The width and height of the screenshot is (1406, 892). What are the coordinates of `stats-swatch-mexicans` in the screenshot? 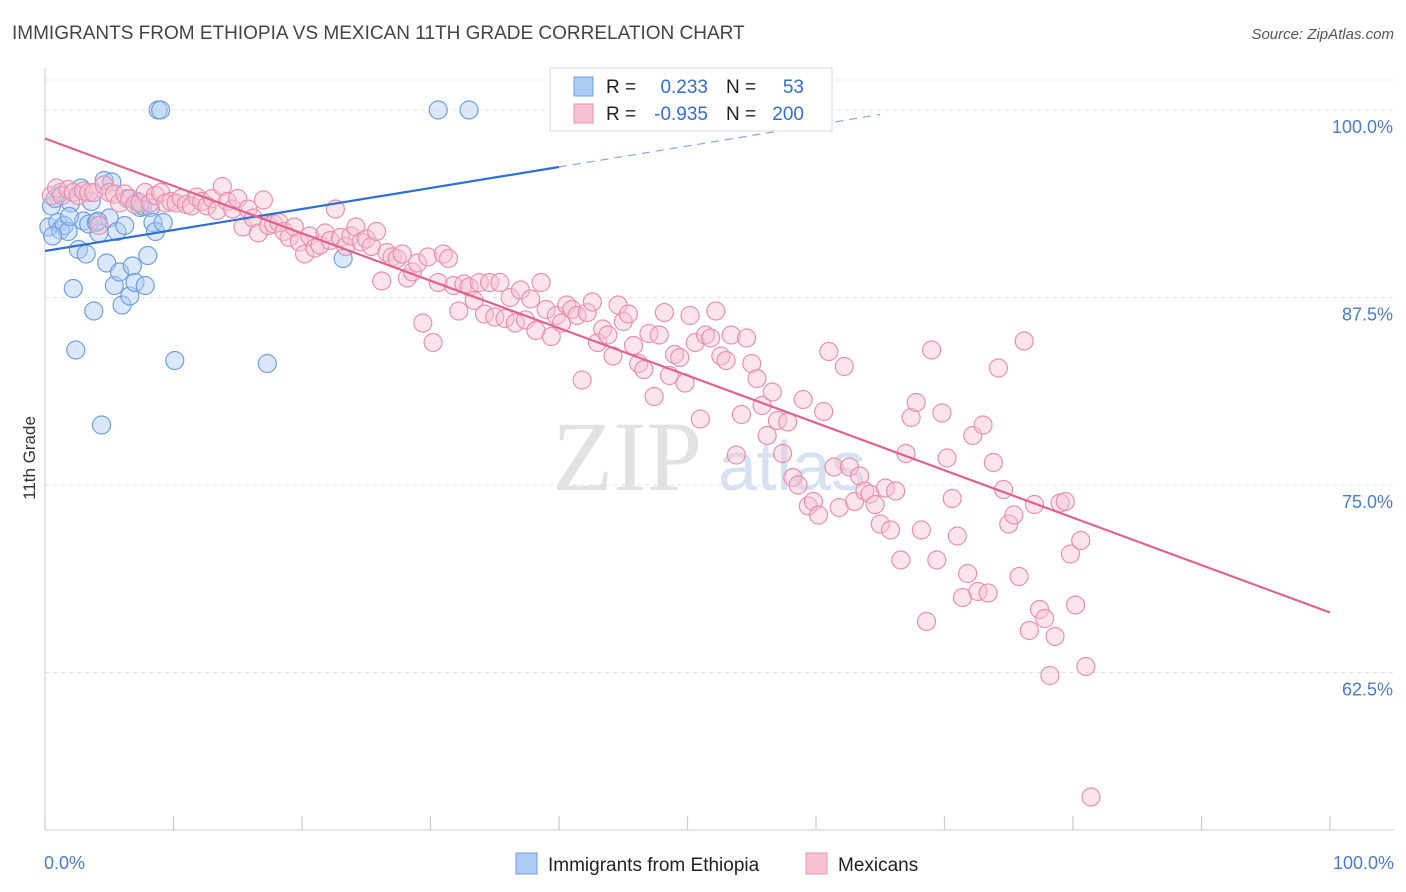 It's located at (583, 113).